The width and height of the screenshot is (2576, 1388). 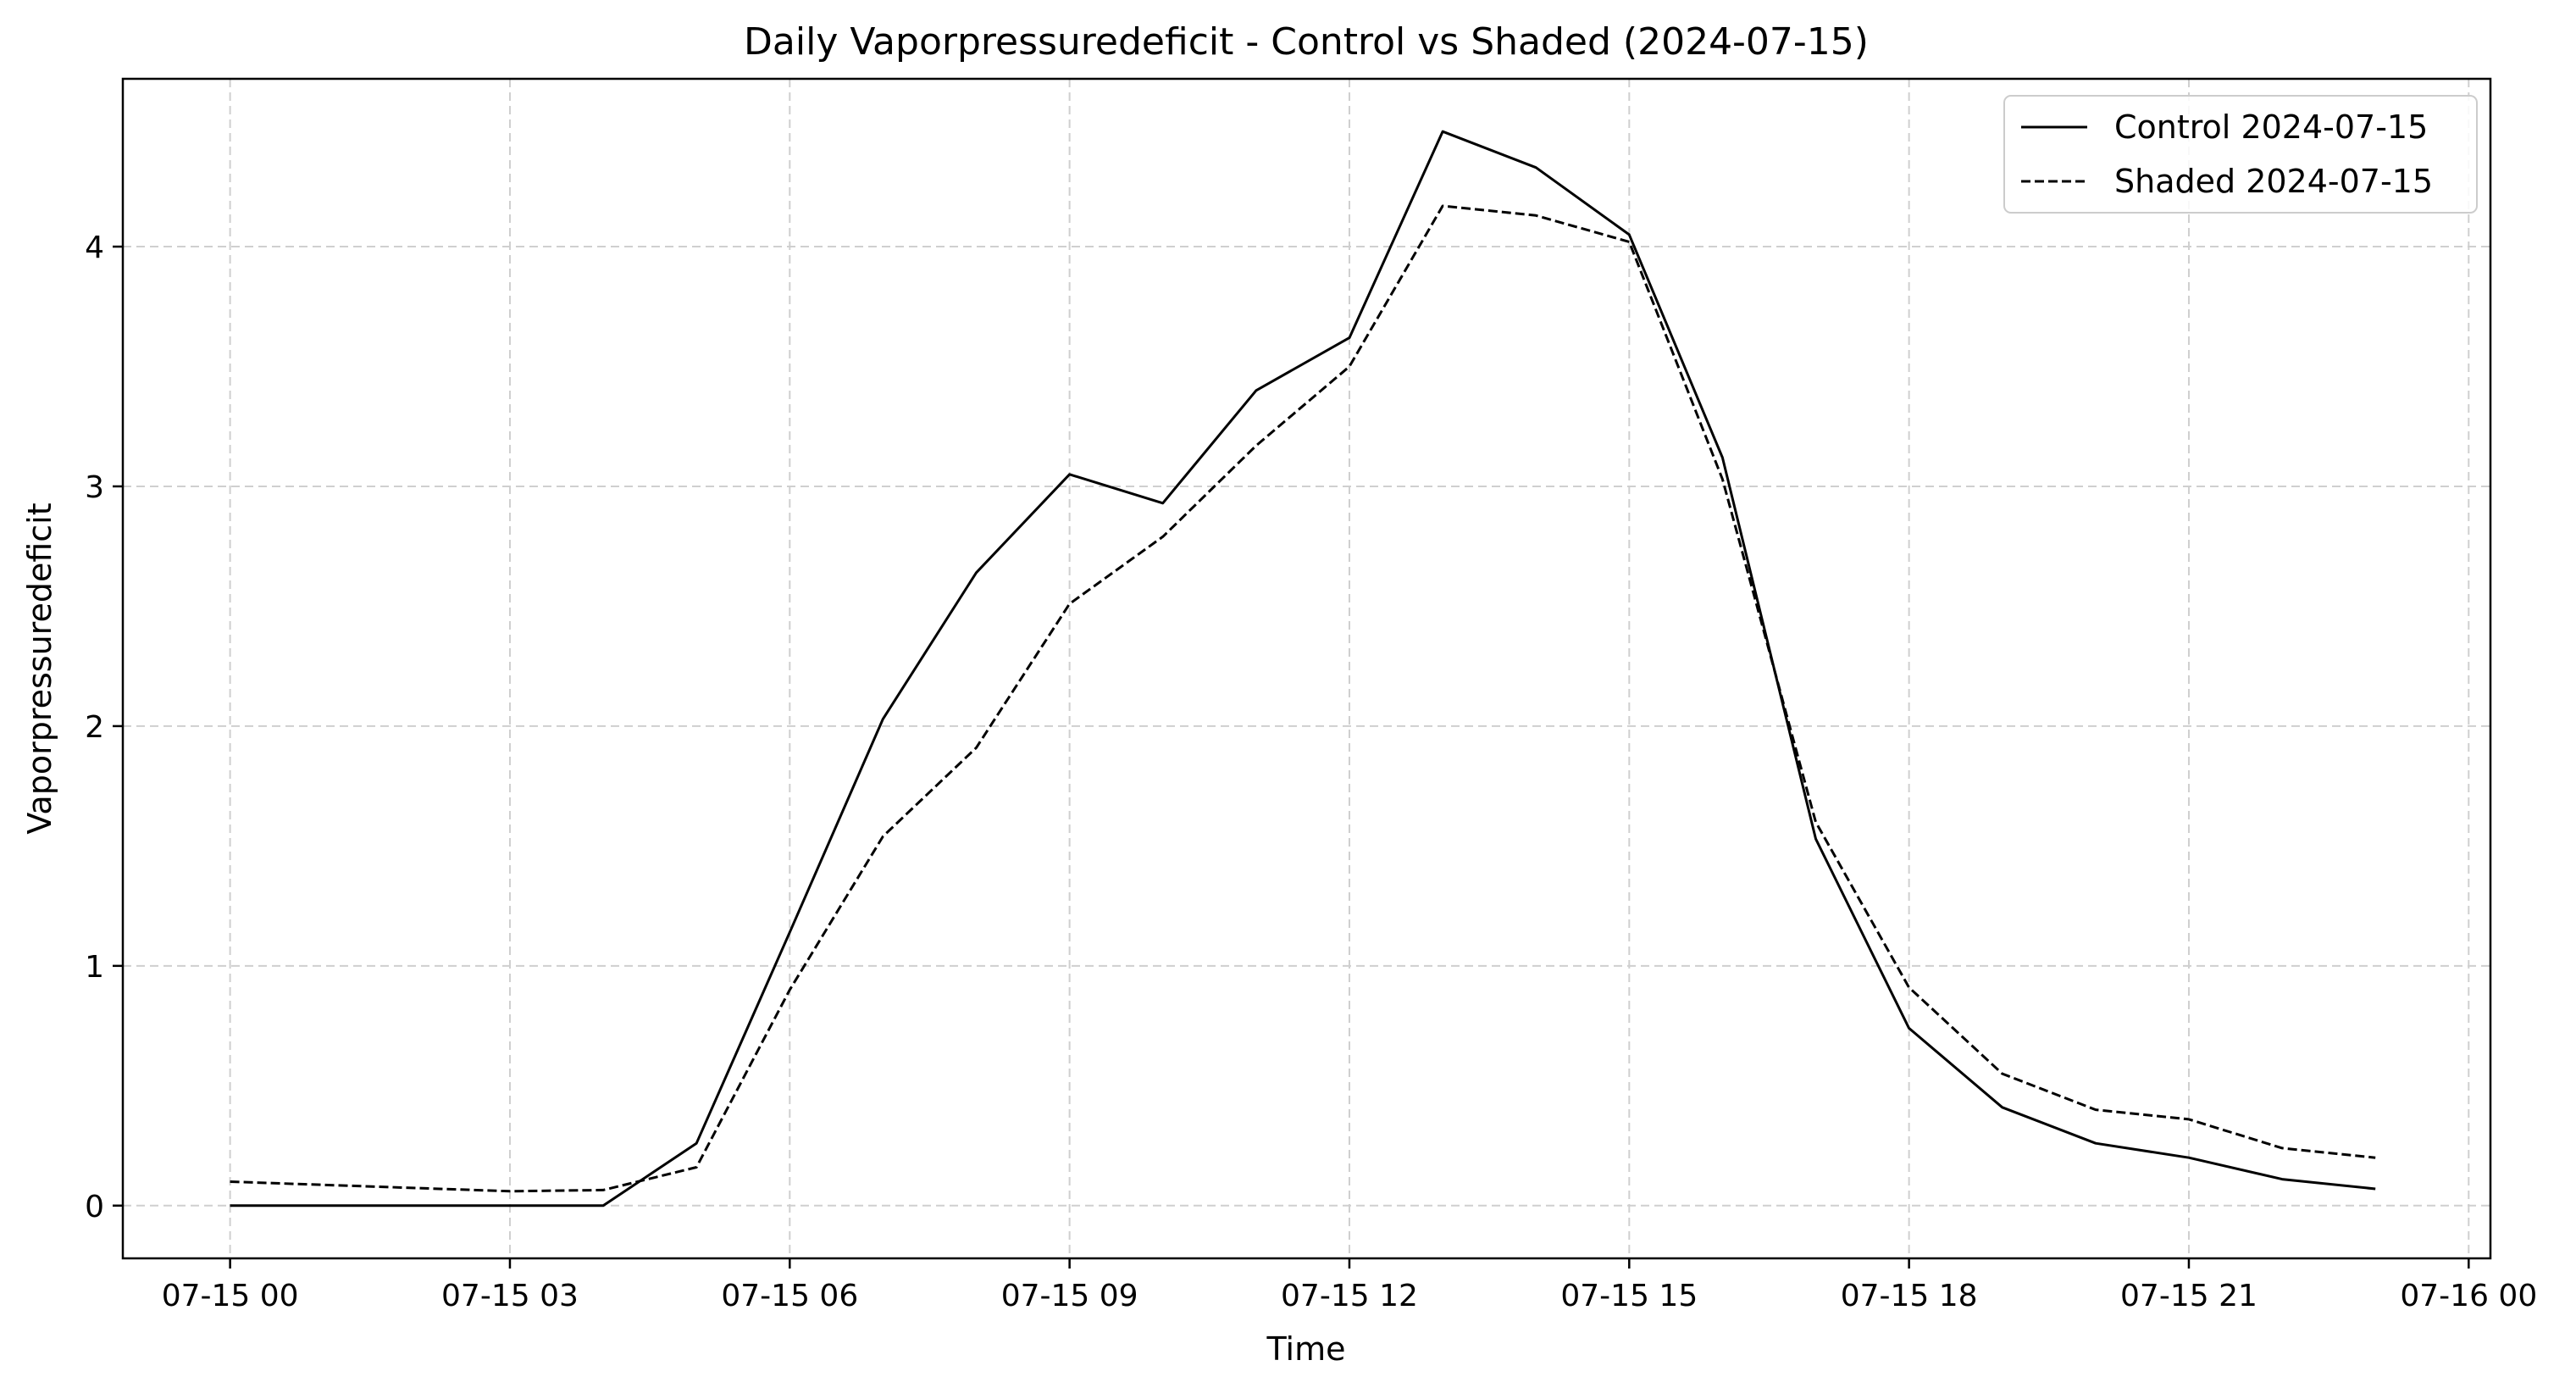 What do you see at coordinates (1349, 1296) in the screenshot?
I see `x-tick-label: 07-15 12` at bounding box center [1349, 1296].